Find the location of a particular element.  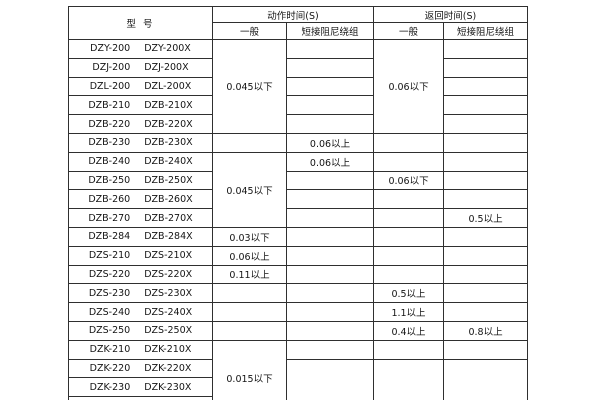

model-cell: DZB-260 DZB-260X is located at coordinates (140, 199).